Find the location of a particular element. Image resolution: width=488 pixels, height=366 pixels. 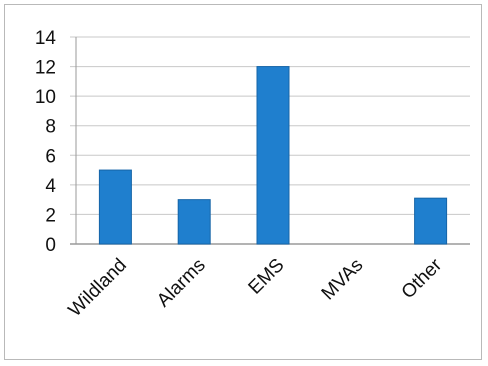

category-label-ems: EMS is located at coordinates (267, 277).